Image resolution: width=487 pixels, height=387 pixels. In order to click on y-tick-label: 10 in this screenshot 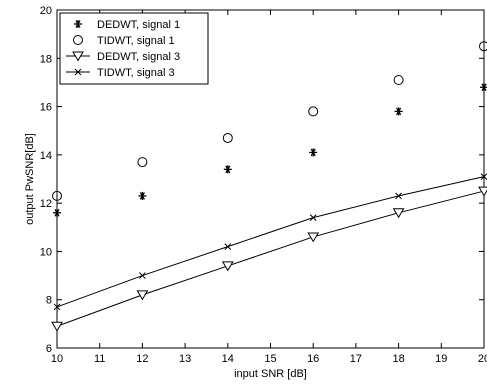, I will do `click(46, 252)`.